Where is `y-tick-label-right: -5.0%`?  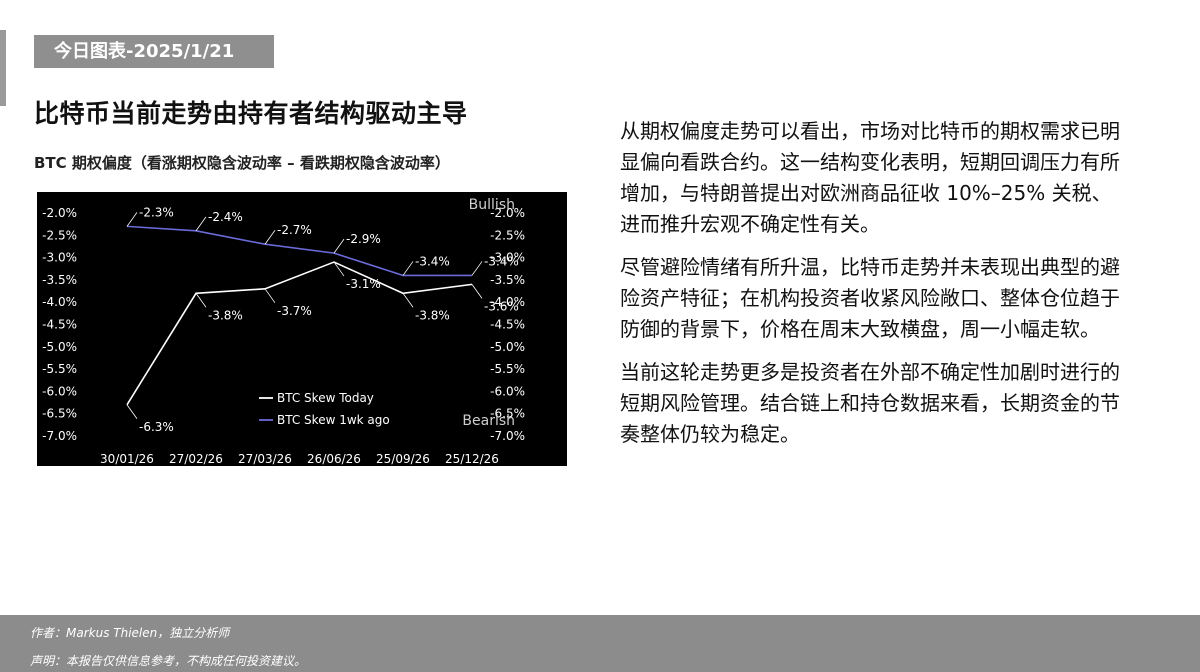 y-tick-label-right: -5.0% is located at coordinates (507, 347).